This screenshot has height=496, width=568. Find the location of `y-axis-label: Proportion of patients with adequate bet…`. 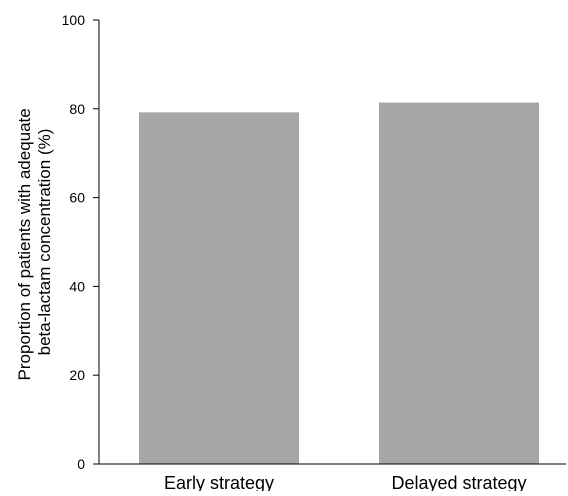

y-axis-label: Proportion of patients with adequate bet… is located at coordinates (34, 242).